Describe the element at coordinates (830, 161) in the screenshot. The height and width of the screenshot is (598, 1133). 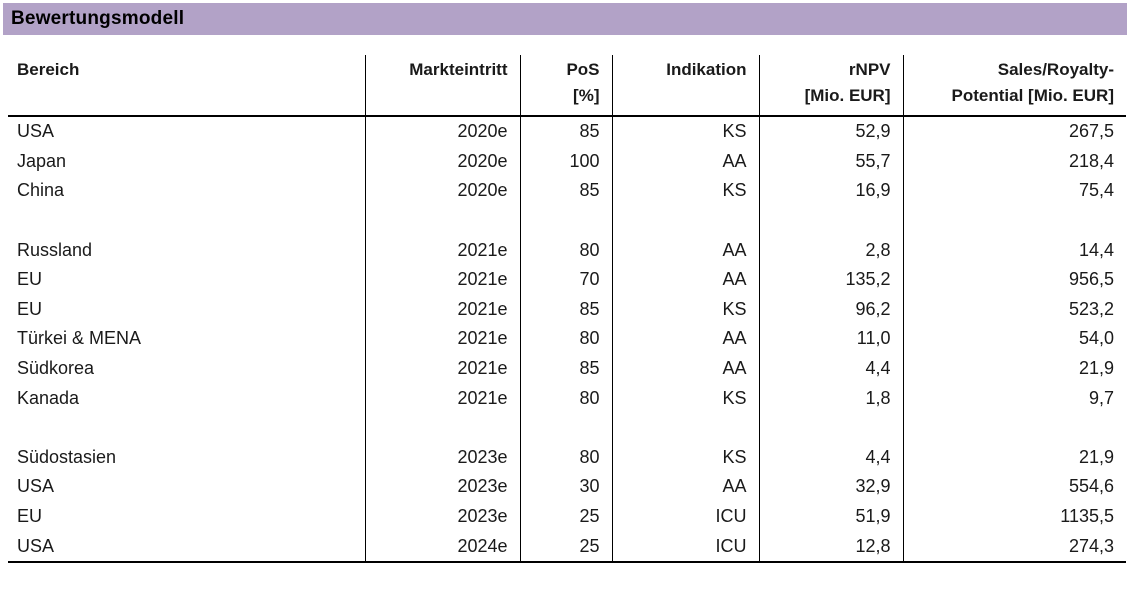
I see `cell-rnpv: 55,7` at that location.